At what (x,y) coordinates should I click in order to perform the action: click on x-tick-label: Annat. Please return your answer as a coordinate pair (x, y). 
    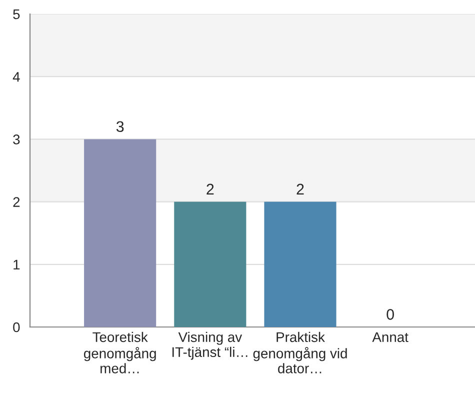
    Looking at the image, I should click on (390, 337).